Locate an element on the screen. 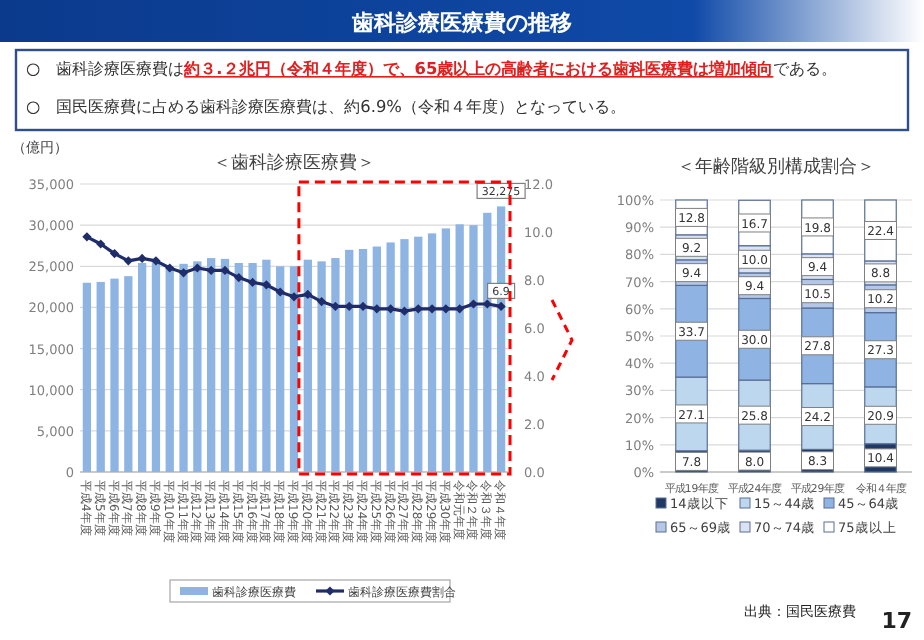 This screenshot has width=924, height=640. text: である。 is located at coordinates (805, 68).